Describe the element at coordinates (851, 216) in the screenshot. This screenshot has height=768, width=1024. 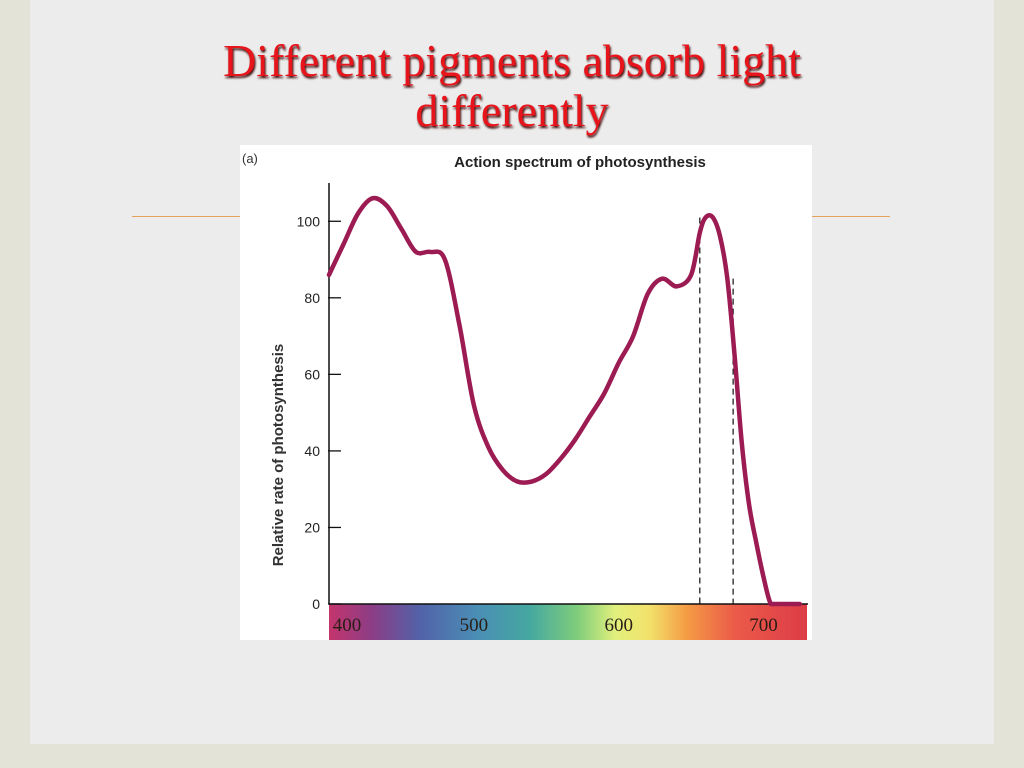
I see `title-rule-right` at that location.